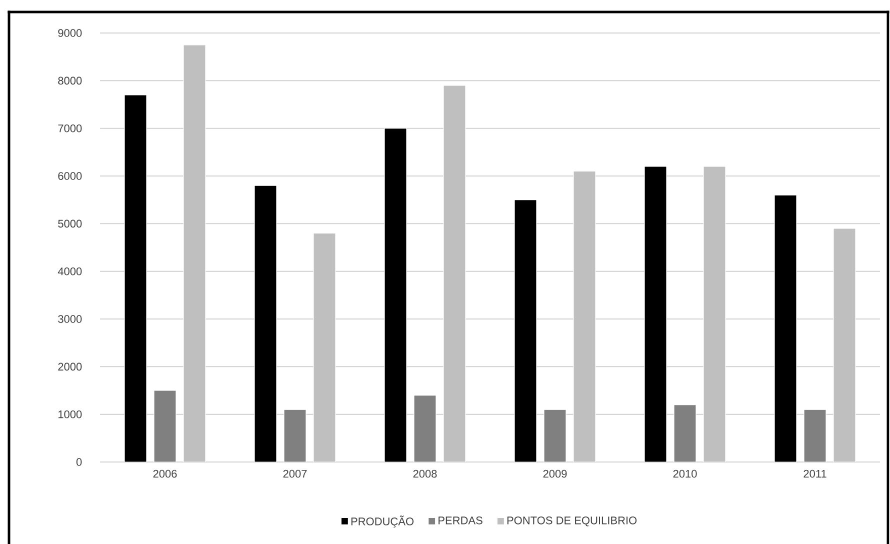  I want to click on y-tick-label: 5000, so click(70, 224).